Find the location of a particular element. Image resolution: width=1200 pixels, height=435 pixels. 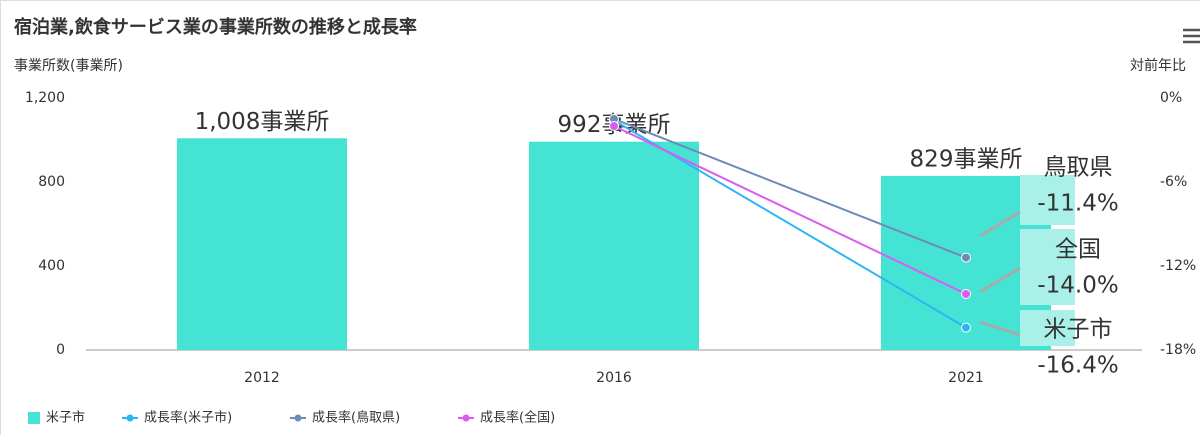

legend-label: 成長率(米子市) is located at coordinates (188, 418).